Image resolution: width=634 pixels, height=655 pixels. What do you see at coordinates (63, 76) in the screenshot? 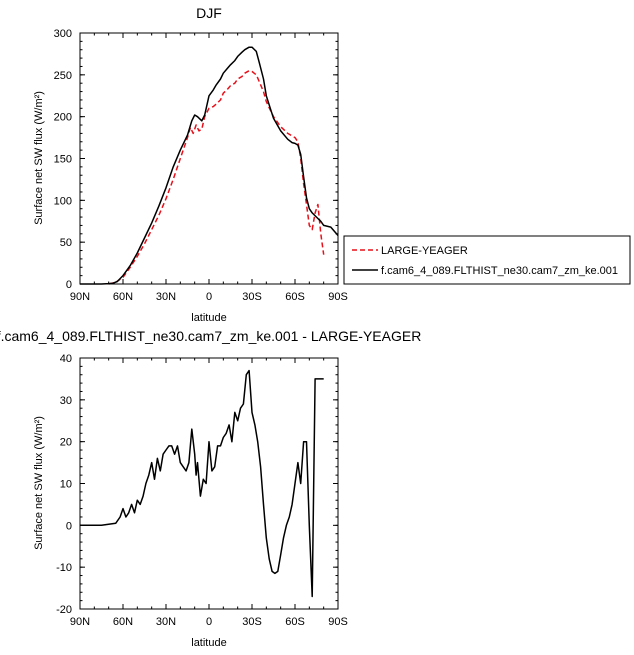
I see `y-tick-label: 250` at bounding box center [63, 76].